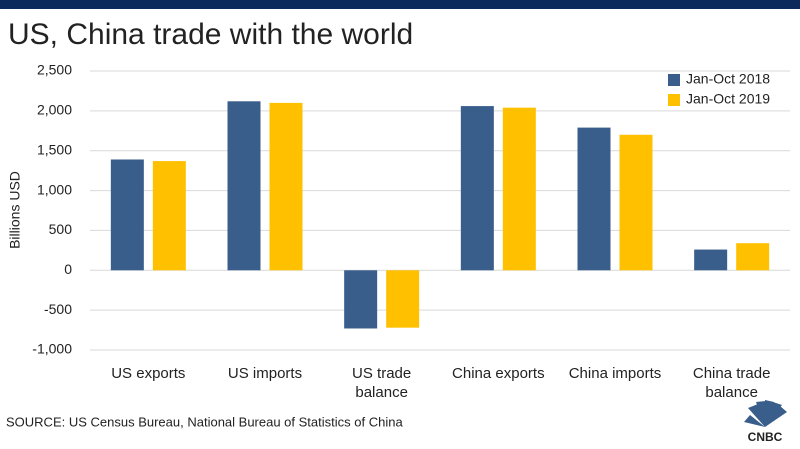  What do you see at coordinates (61, 229) in the screenshot?
I see `y-tick-label: 500` at bounding box center [61, 229].